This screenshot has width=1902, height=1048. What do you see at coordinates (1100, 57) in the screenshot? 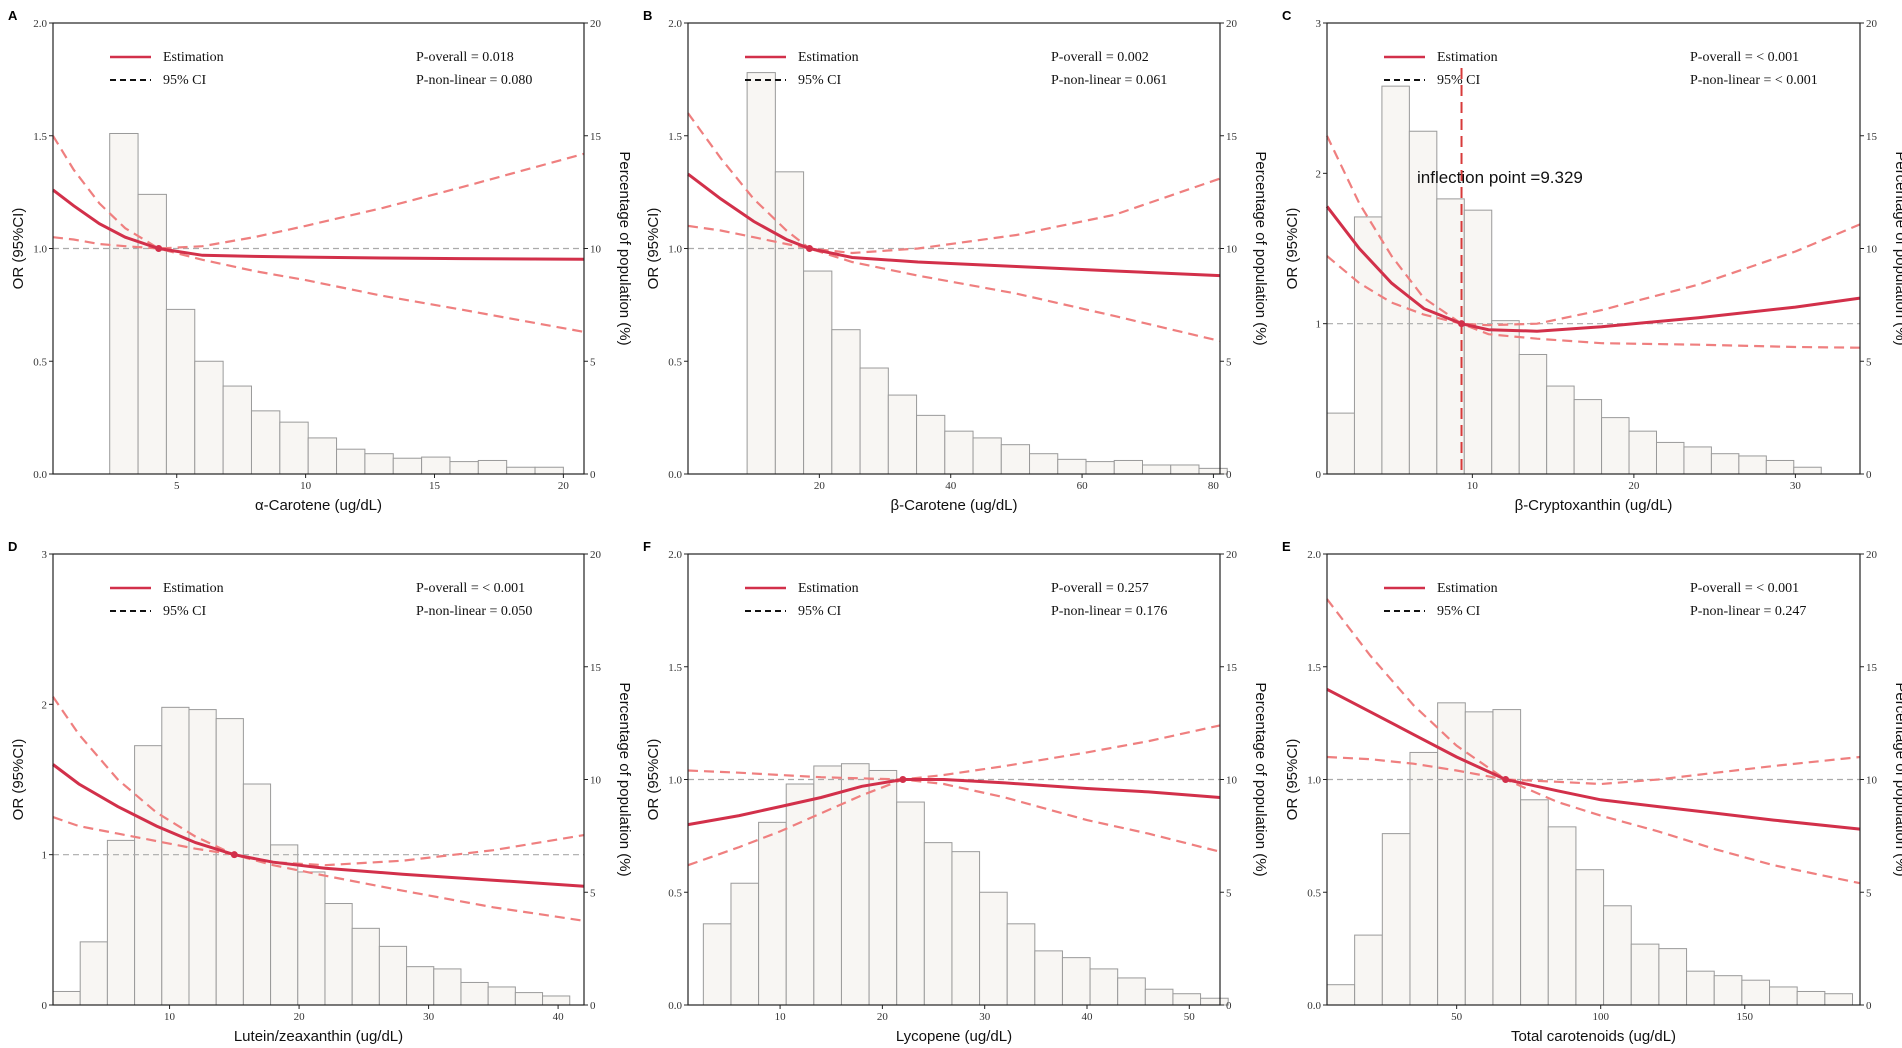
I see `p-overall-label: P-overall = 0.002` at bounding box center [1100, 57].